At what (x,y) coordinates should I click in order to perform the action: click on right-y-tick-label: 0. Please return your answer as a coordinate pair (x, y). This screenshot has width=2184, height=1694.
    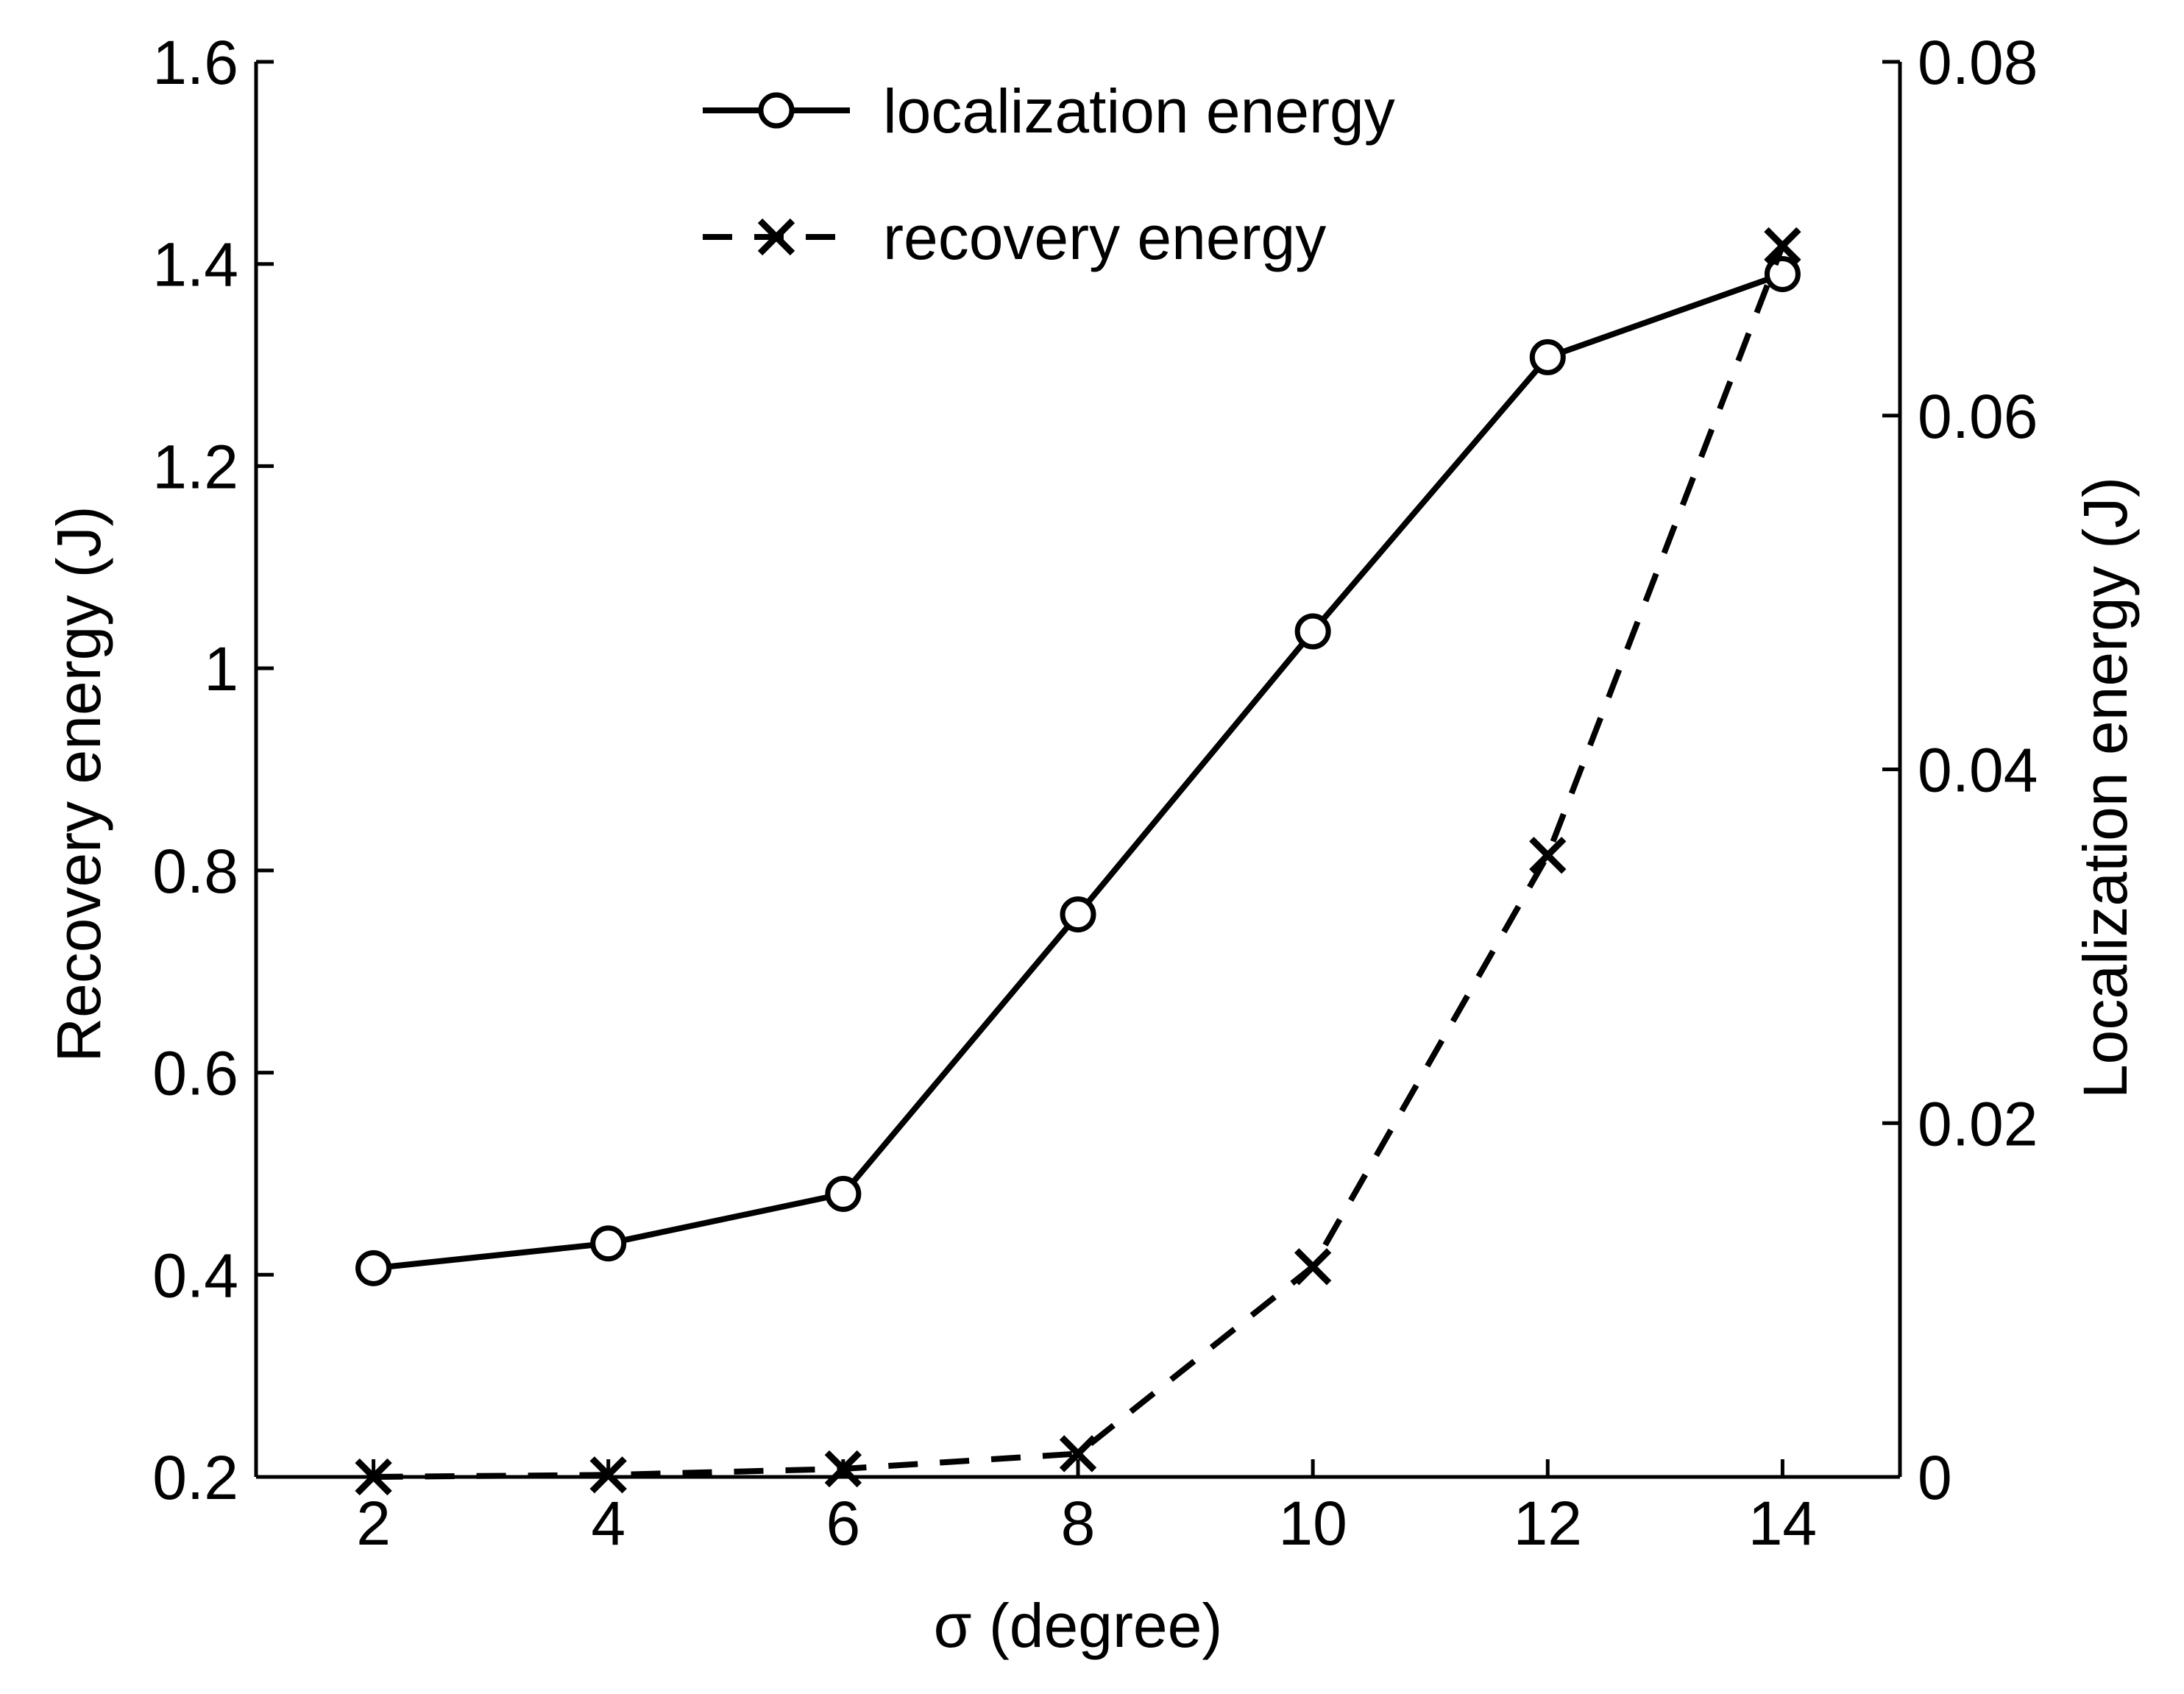
    Looking at the image, I should click on (1935, 1477).